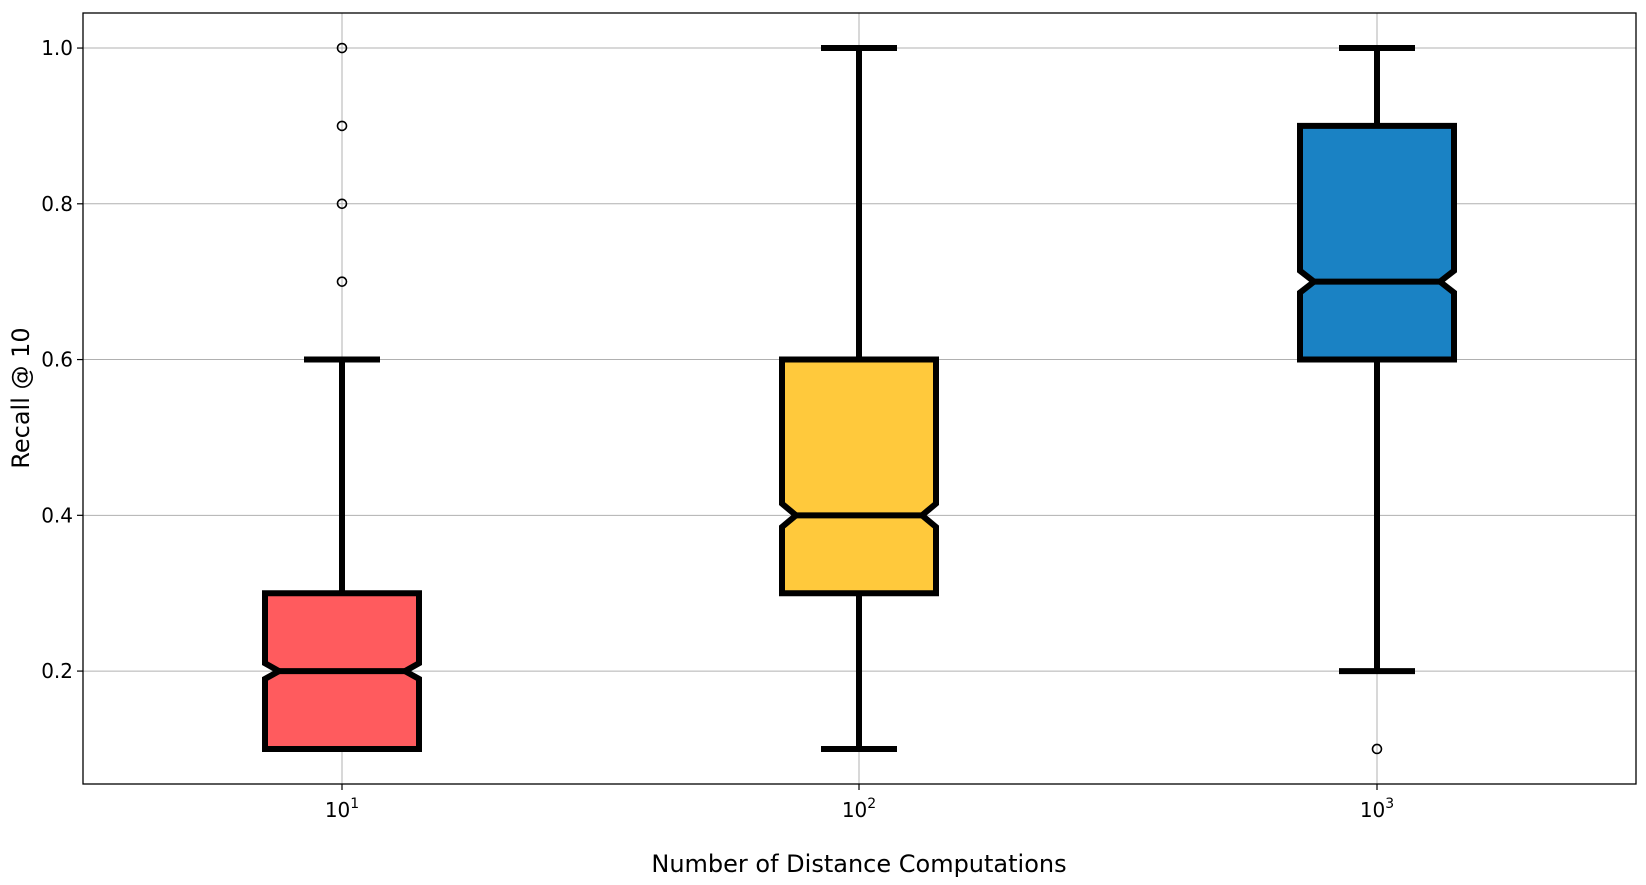 This screenshot has height=885, width=1646. Describe the element at coordinates (859, 809) in the screenshot. I see `x-tick-label: 10²` at that location.